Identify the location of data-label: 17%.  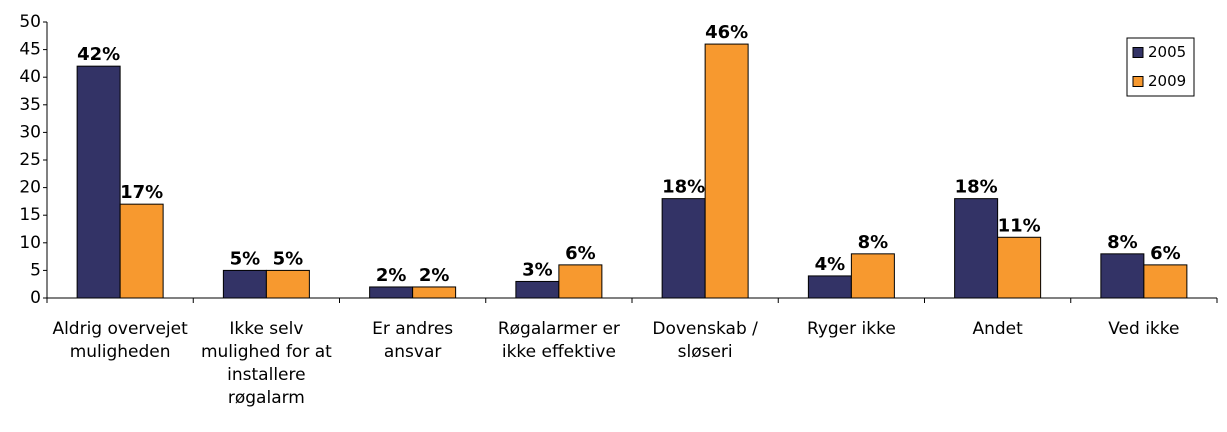
(141, 192).